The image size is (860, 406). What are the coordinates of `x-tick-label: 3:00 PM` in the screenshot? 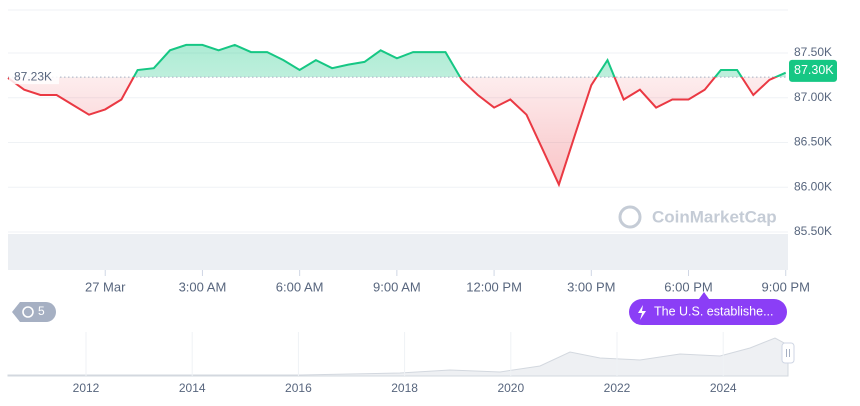 It's located at (591, 286).